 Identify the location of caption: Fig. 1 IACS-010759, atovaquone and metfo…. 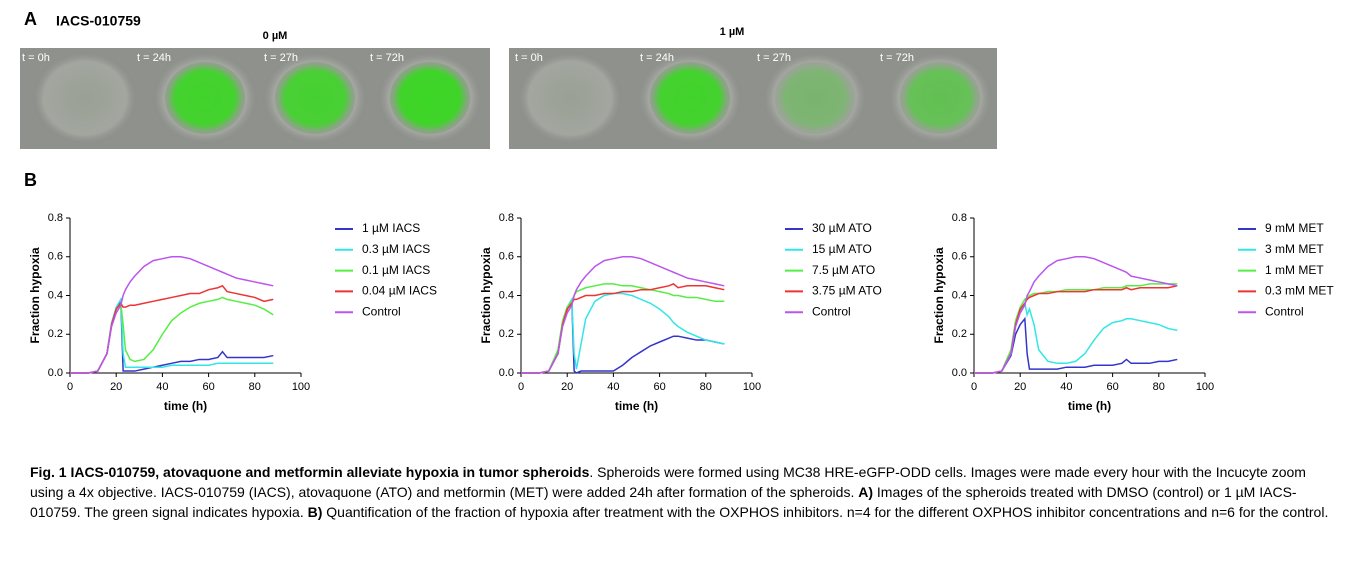
(685, 492).